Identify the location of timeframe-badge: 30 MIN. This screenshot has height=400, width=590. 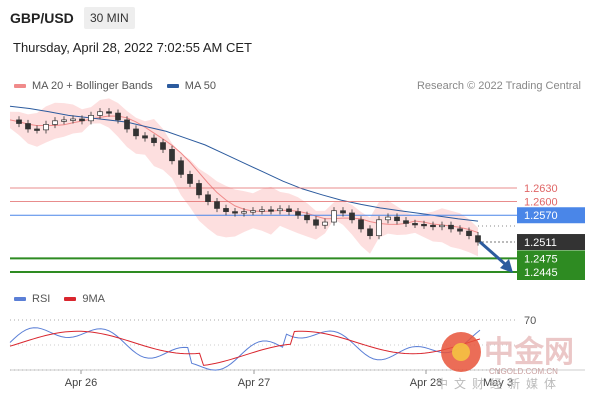
(109, 18).